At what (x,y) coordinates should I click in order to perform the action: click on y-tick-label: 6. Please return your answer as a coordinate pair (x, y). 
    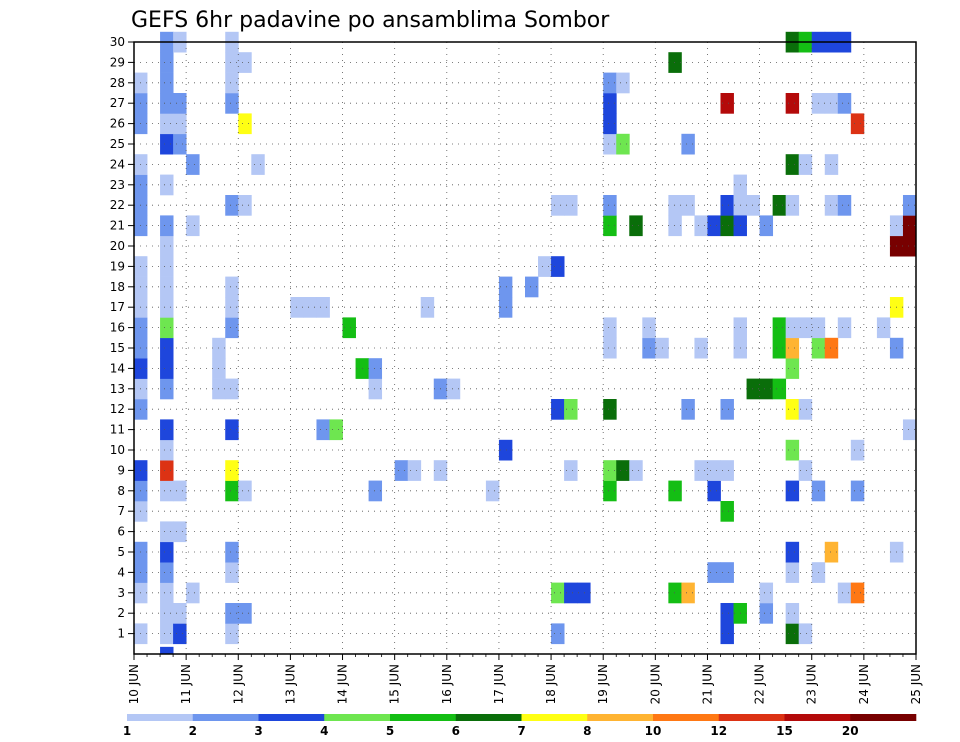
    Looking at the image, I should click on (121, 532).